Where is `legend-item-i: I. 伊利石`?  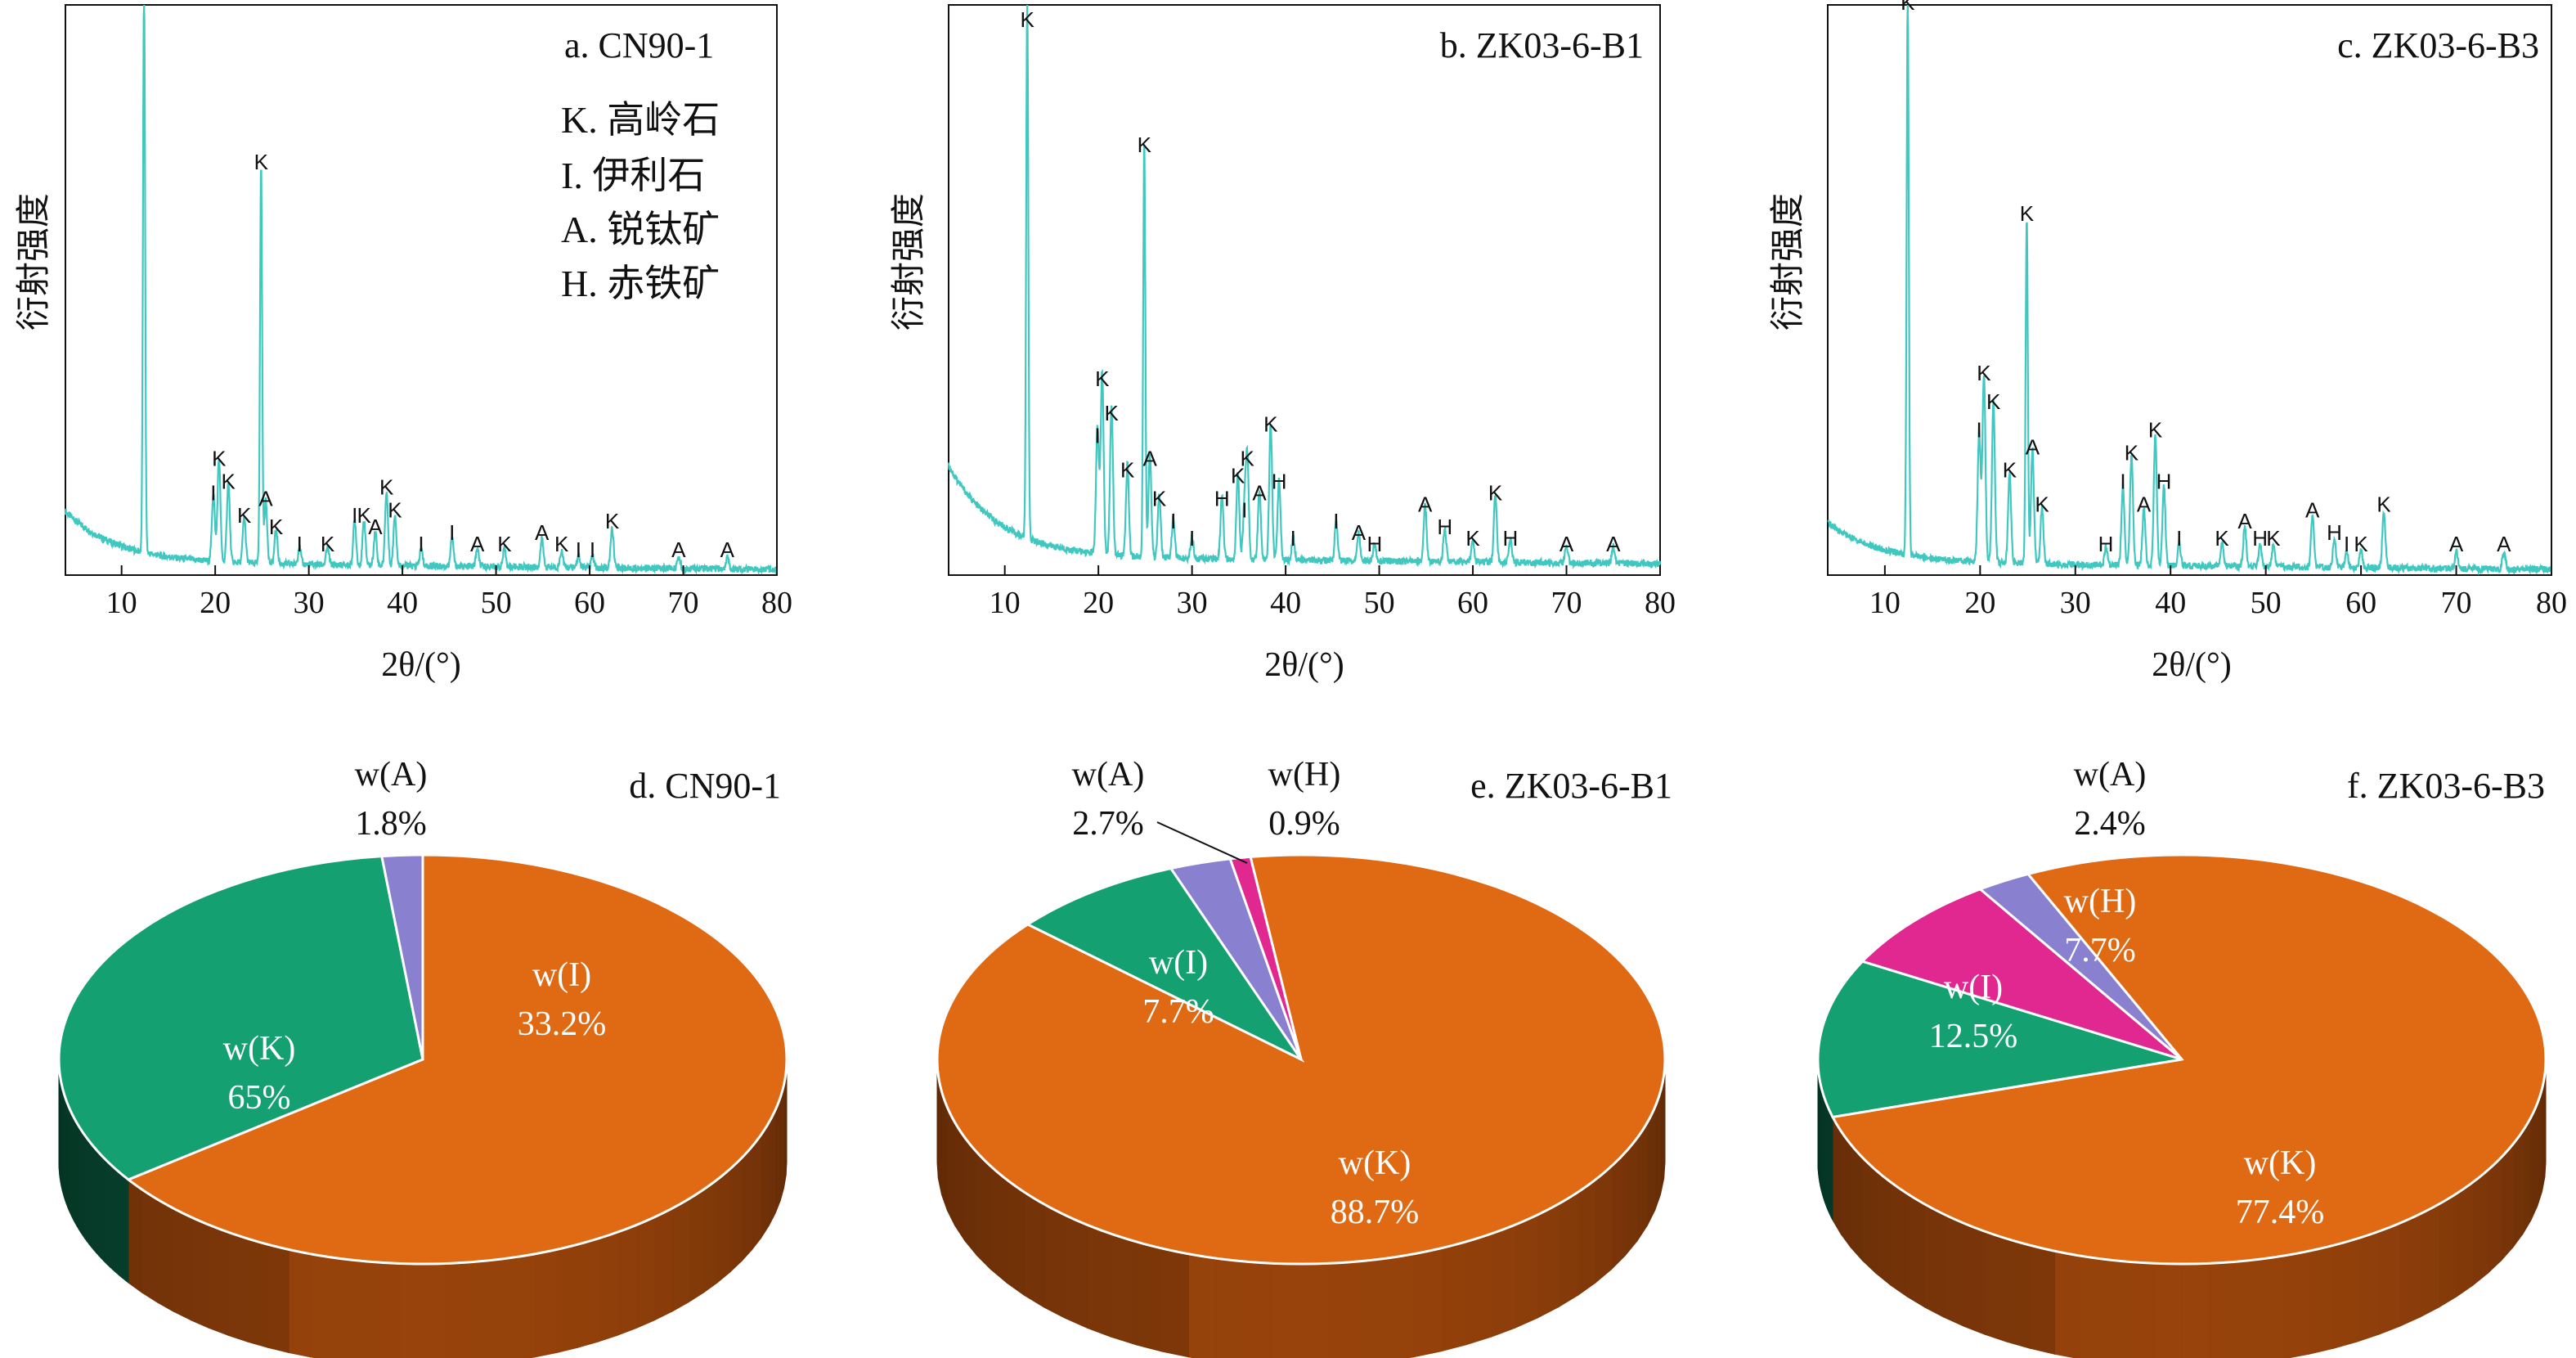 legend-item-i: I. 伊利石 is located at coordinates (633, 176).